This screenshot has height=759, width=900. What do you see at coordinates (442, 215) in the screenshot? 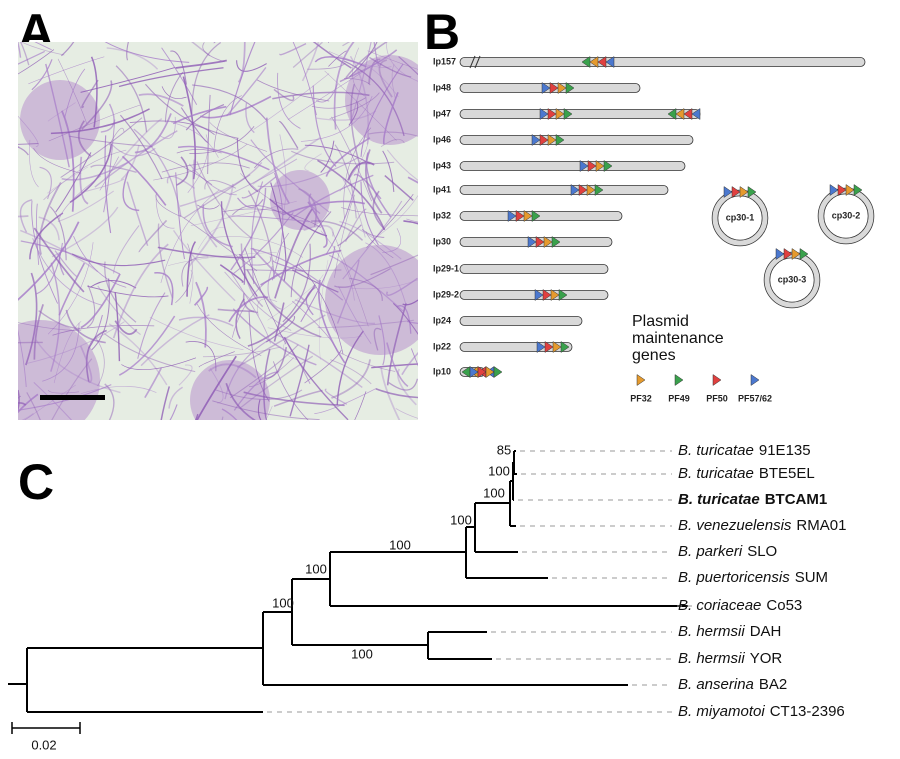
I see `plasmid-label: lp32` at bounding box center [442, 215].